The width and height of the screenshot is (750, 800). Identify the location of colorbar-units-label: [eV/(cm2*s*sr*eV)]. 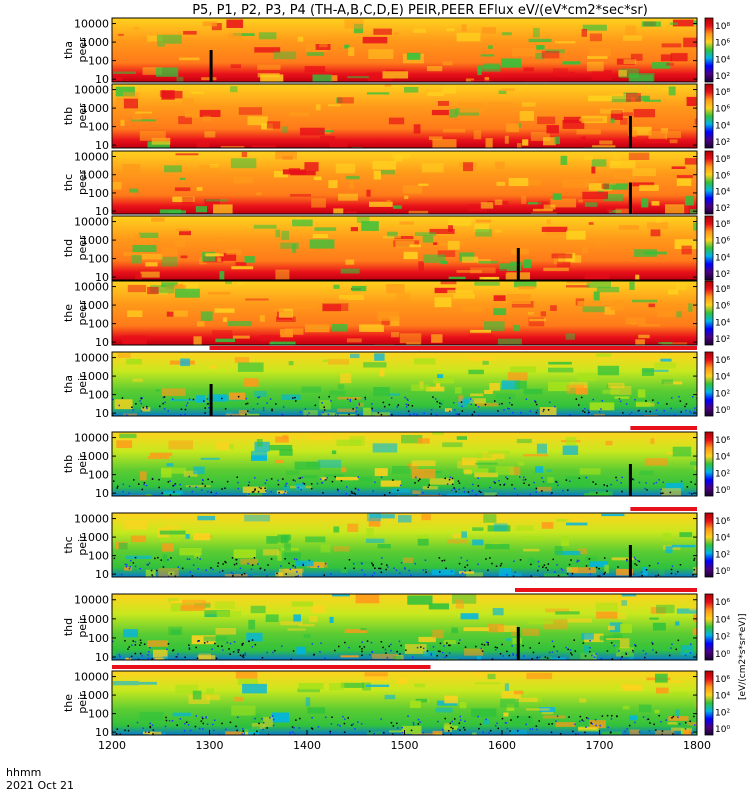
(743, 657).